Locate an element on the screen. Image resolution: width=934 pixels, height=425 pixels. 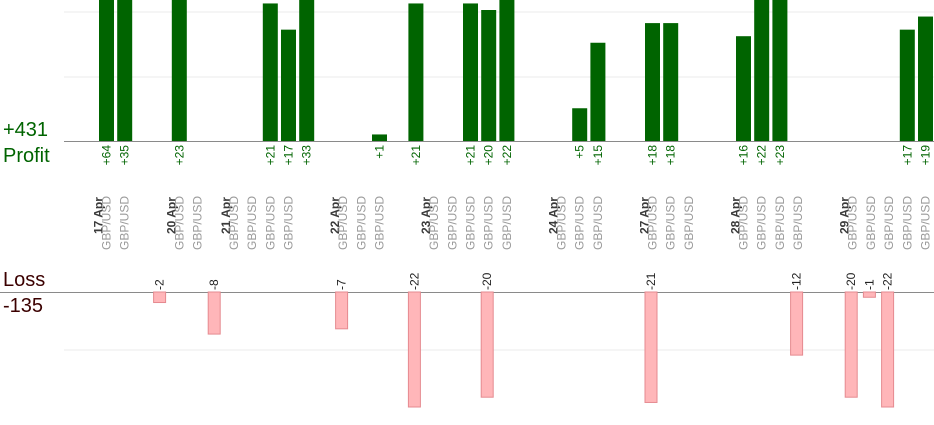
loss-value-label: -7 is located at coordinates (342, 284).